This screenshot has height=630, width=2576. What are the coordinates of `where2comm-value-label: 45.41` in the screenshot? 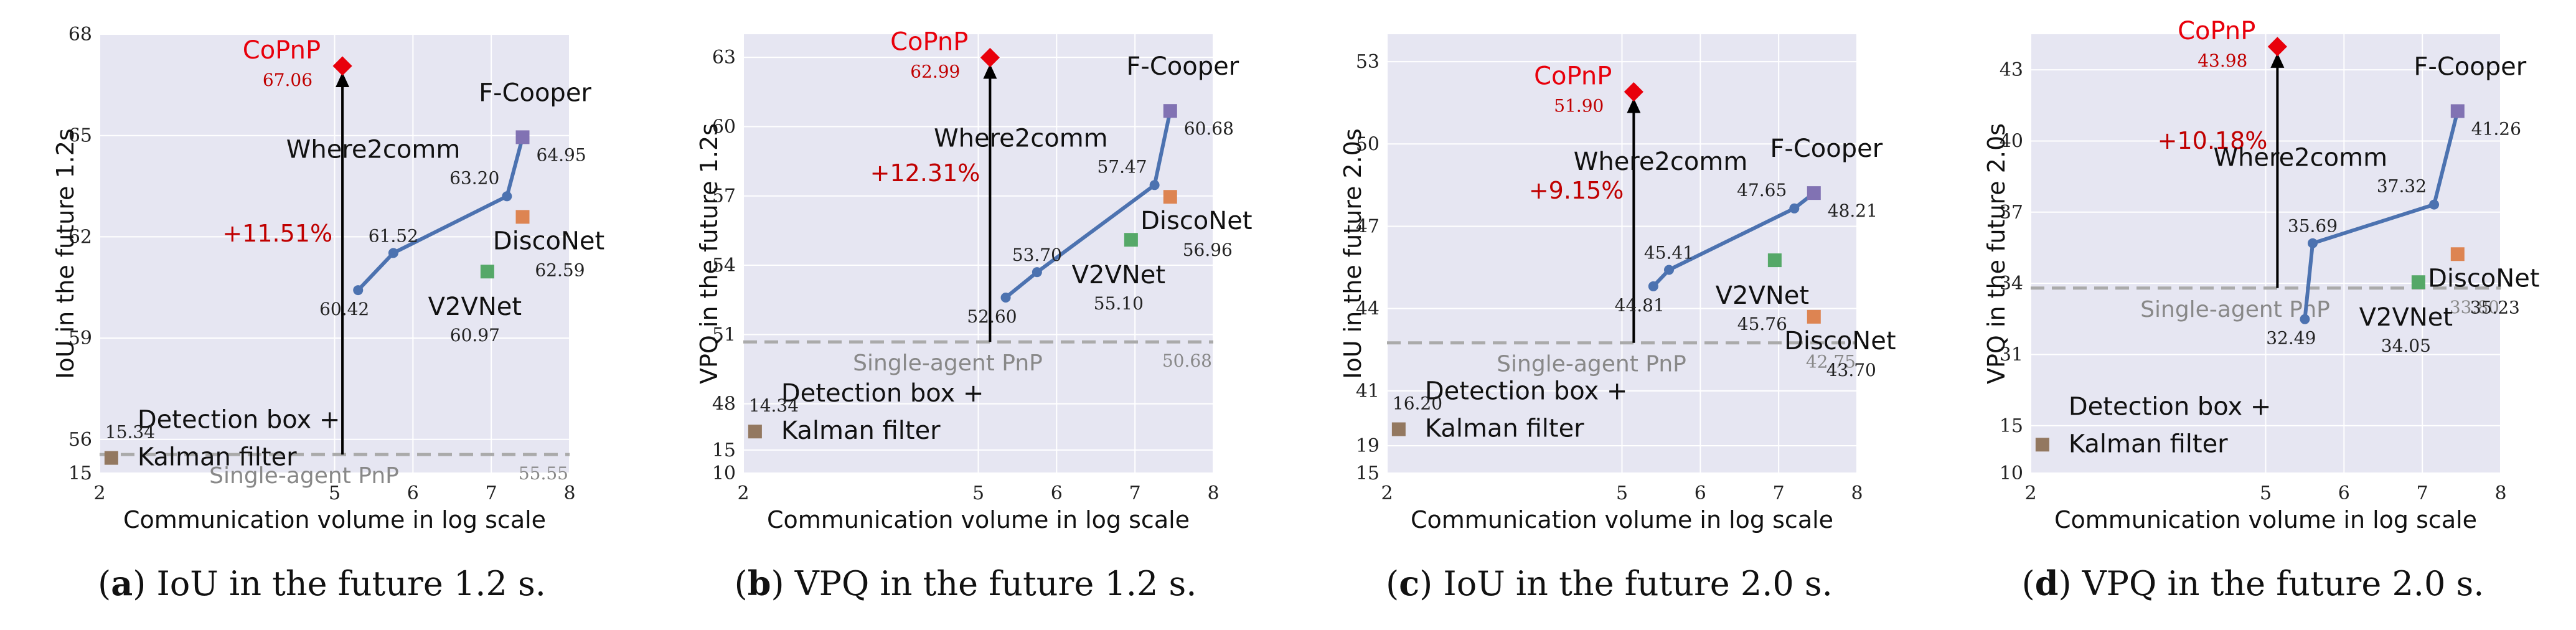 It's located at (1669, 252).